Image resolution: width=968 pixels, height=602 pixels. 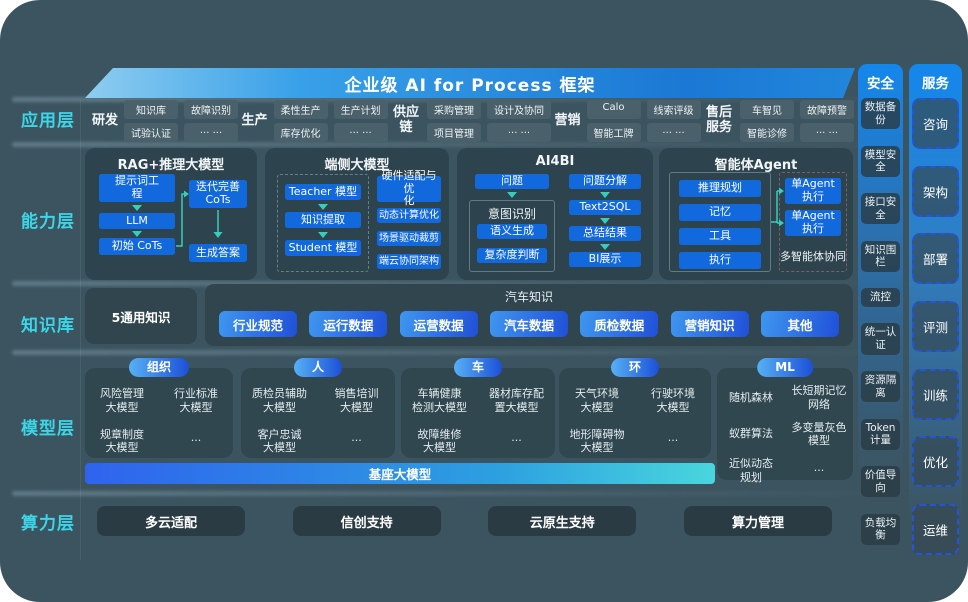 What do you see at coordinates (751, 397) in the screenshot?
I see `model-item: 随机森林` at bounding box center [751, 397].